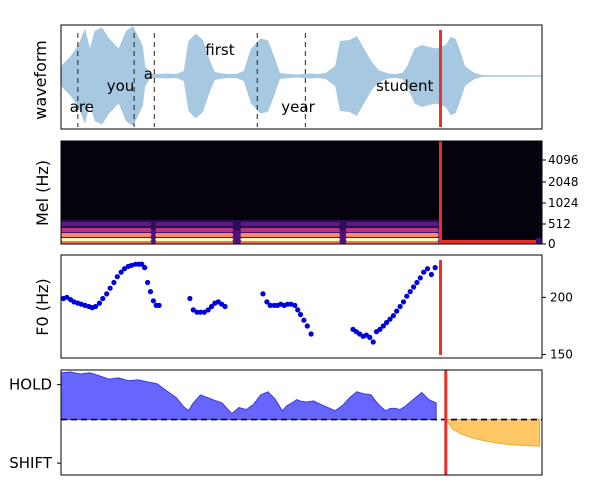 The width and height of the screenshot is (600, 500). I want to click on hold-area, so click(248, 395).